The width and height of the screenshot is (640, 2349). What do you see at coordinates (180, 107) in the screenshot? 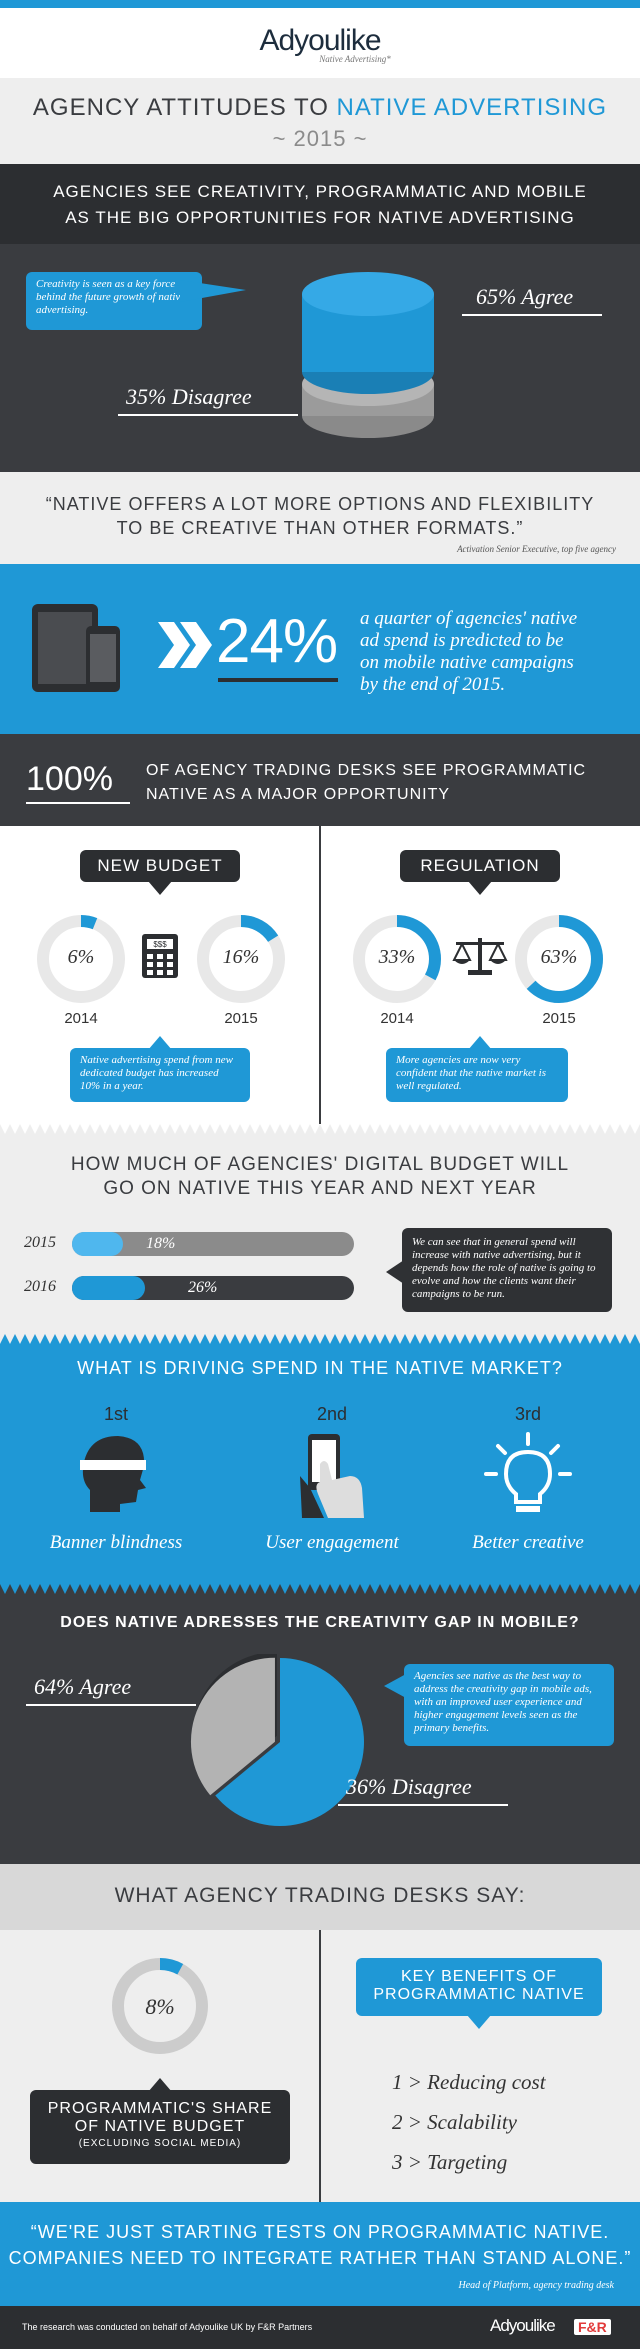
I see `title-prefix: AGENCY ATTITUDES TO` at bounding box center [180, 107].